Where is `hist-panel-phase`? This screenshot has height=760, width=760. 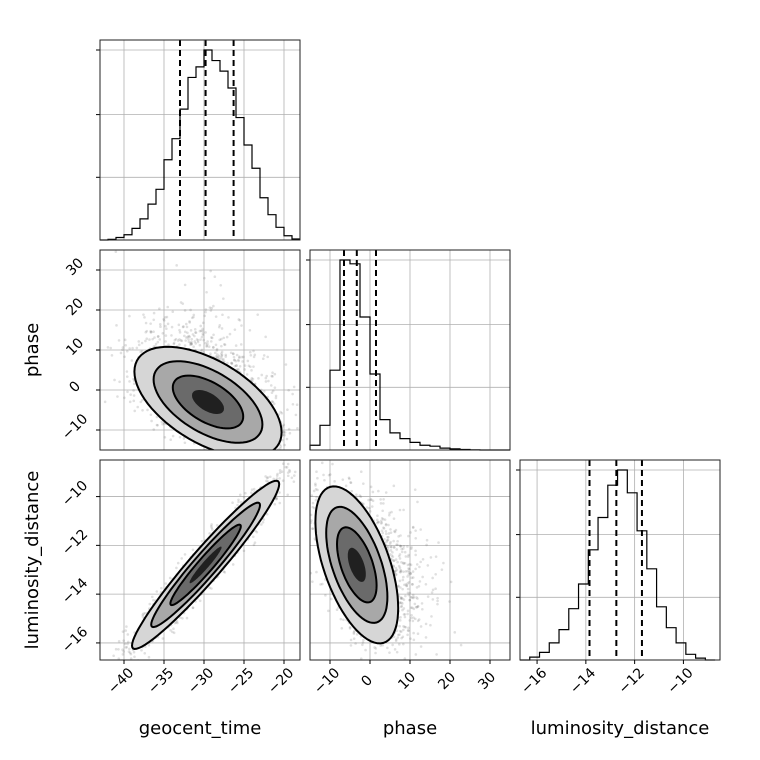
hist-panel-phase is located at coordinates (408, 350).